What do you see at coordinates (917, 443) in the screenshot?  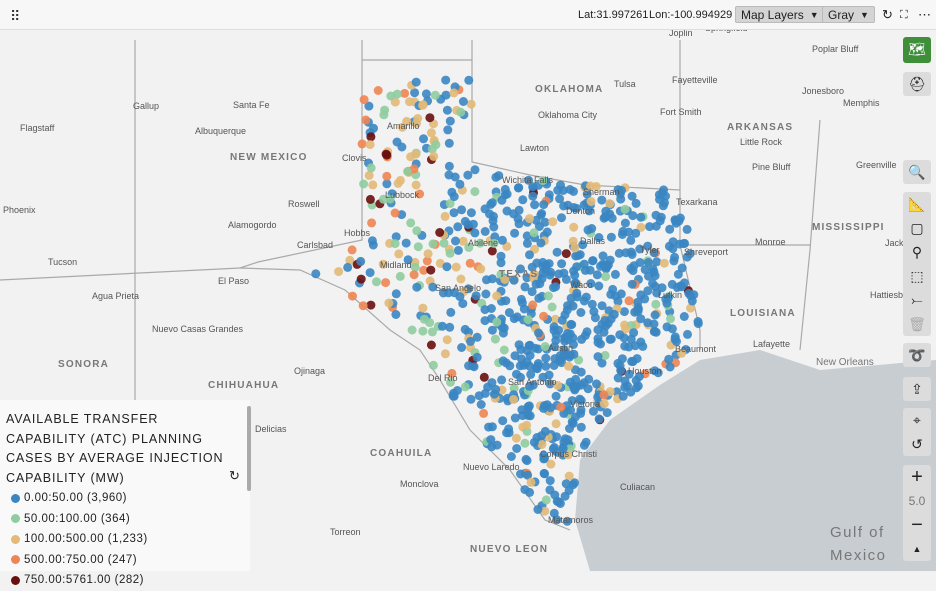 I see `reset-view-icon: ↺` at bounding box center [917, 443].